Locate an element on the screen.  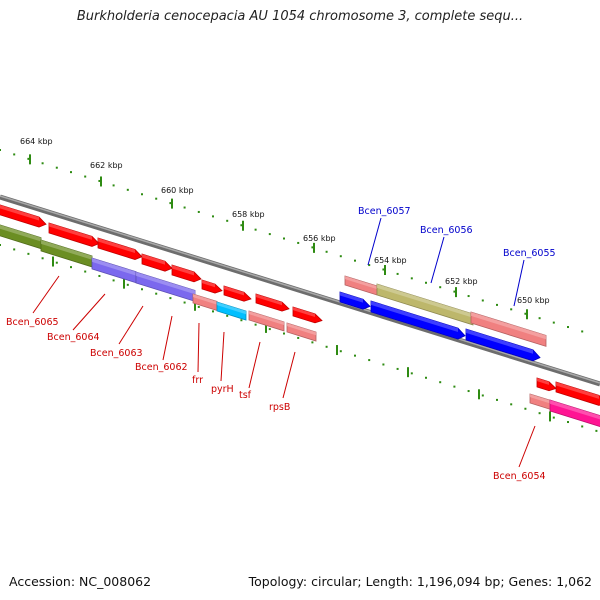
gene-tsf-top is located at coordinates (272, 302).